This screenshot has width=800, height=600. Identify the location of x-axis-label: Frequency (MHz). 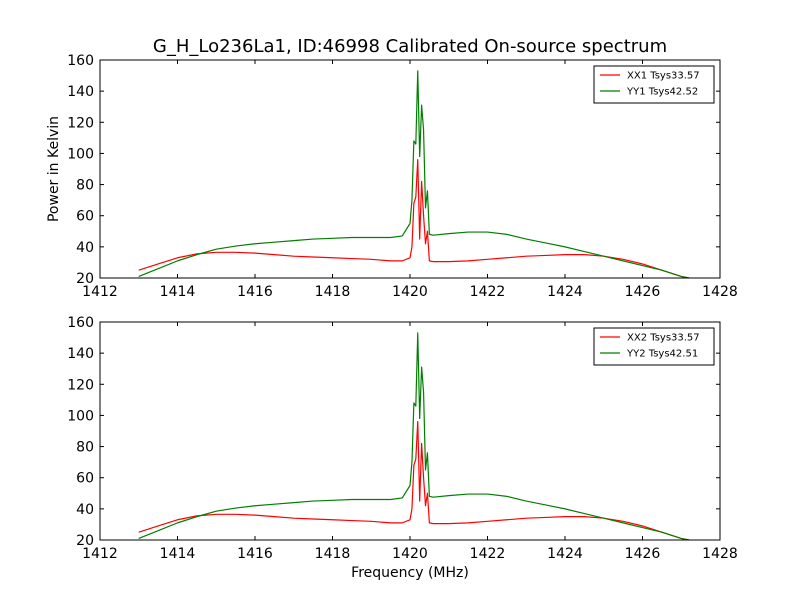
(410, 573).